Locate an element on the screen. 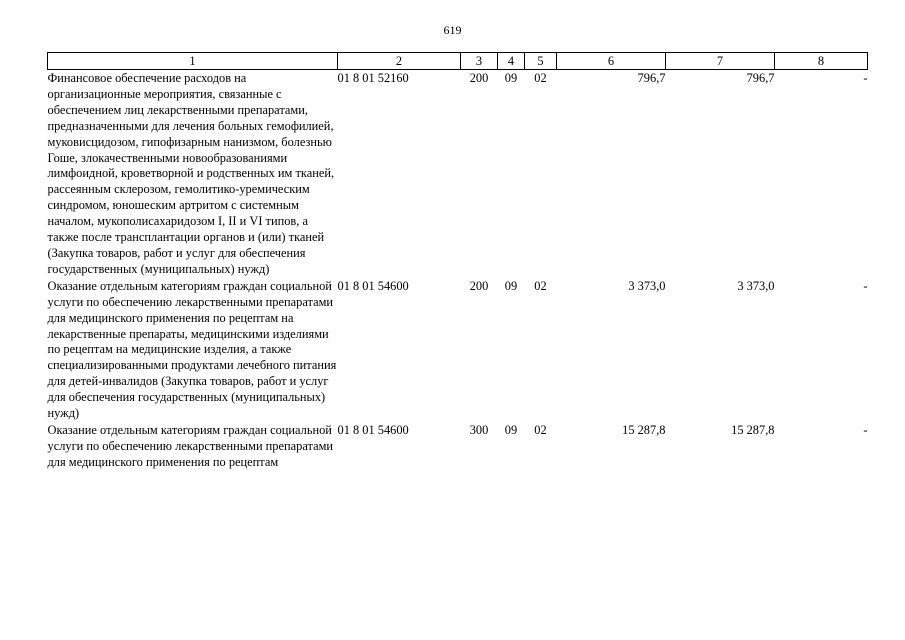  column-header-6: 6 is located at coordinates (611, 61).